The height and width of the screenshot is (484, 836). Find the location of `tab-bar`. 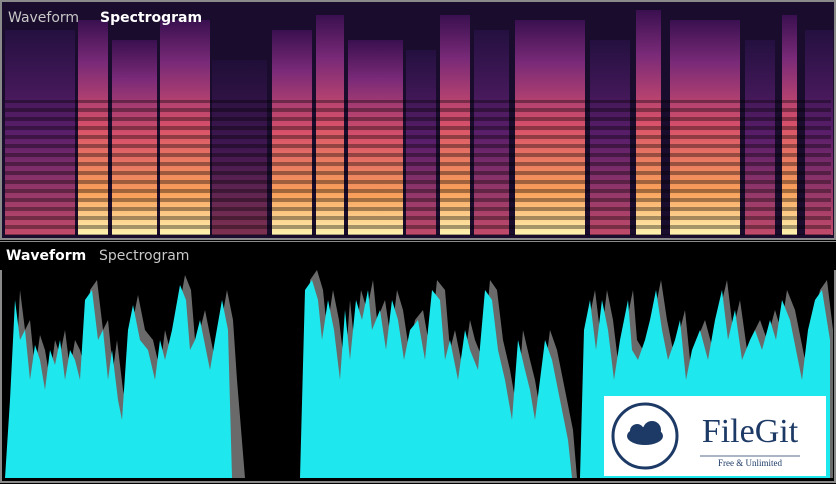

tab-bar is located at coordinates (418, 256).